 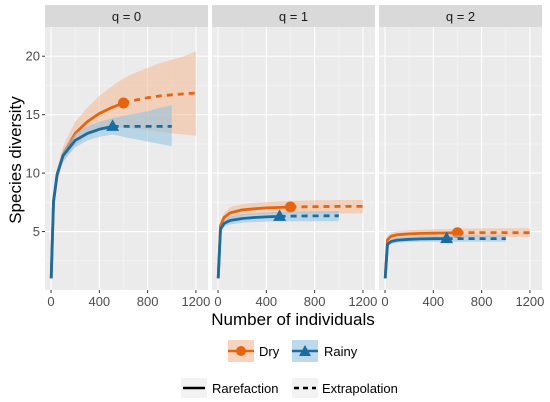 I want to click on y-tick-label: 5, so click(x=36, y=231).